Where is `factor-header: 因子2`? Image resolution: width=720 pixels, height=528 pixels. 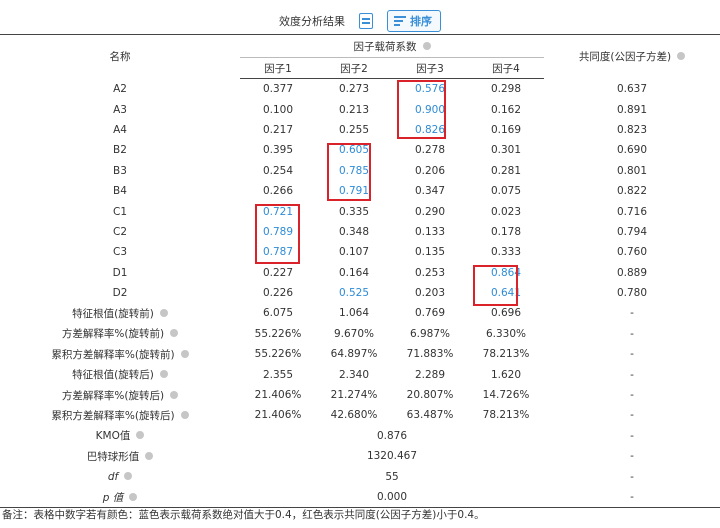
factor-header: 因子2 is located at coordinates (354, 68).